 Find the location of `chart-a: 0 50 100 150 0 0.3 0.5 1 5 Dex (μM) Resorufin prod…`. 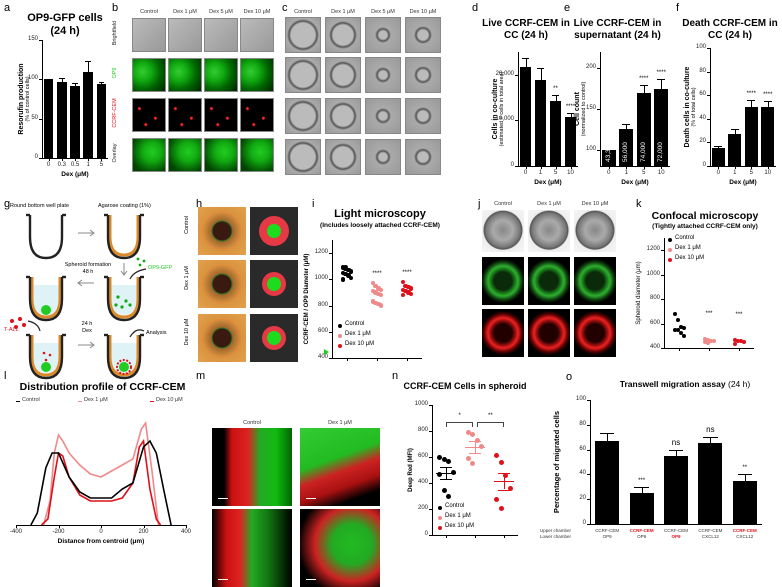

chart-a: 0 50 100 150 0 0.3 0.5 1 5 Dex (μM) Resorufin prod… is located at coordinates (56, 118).